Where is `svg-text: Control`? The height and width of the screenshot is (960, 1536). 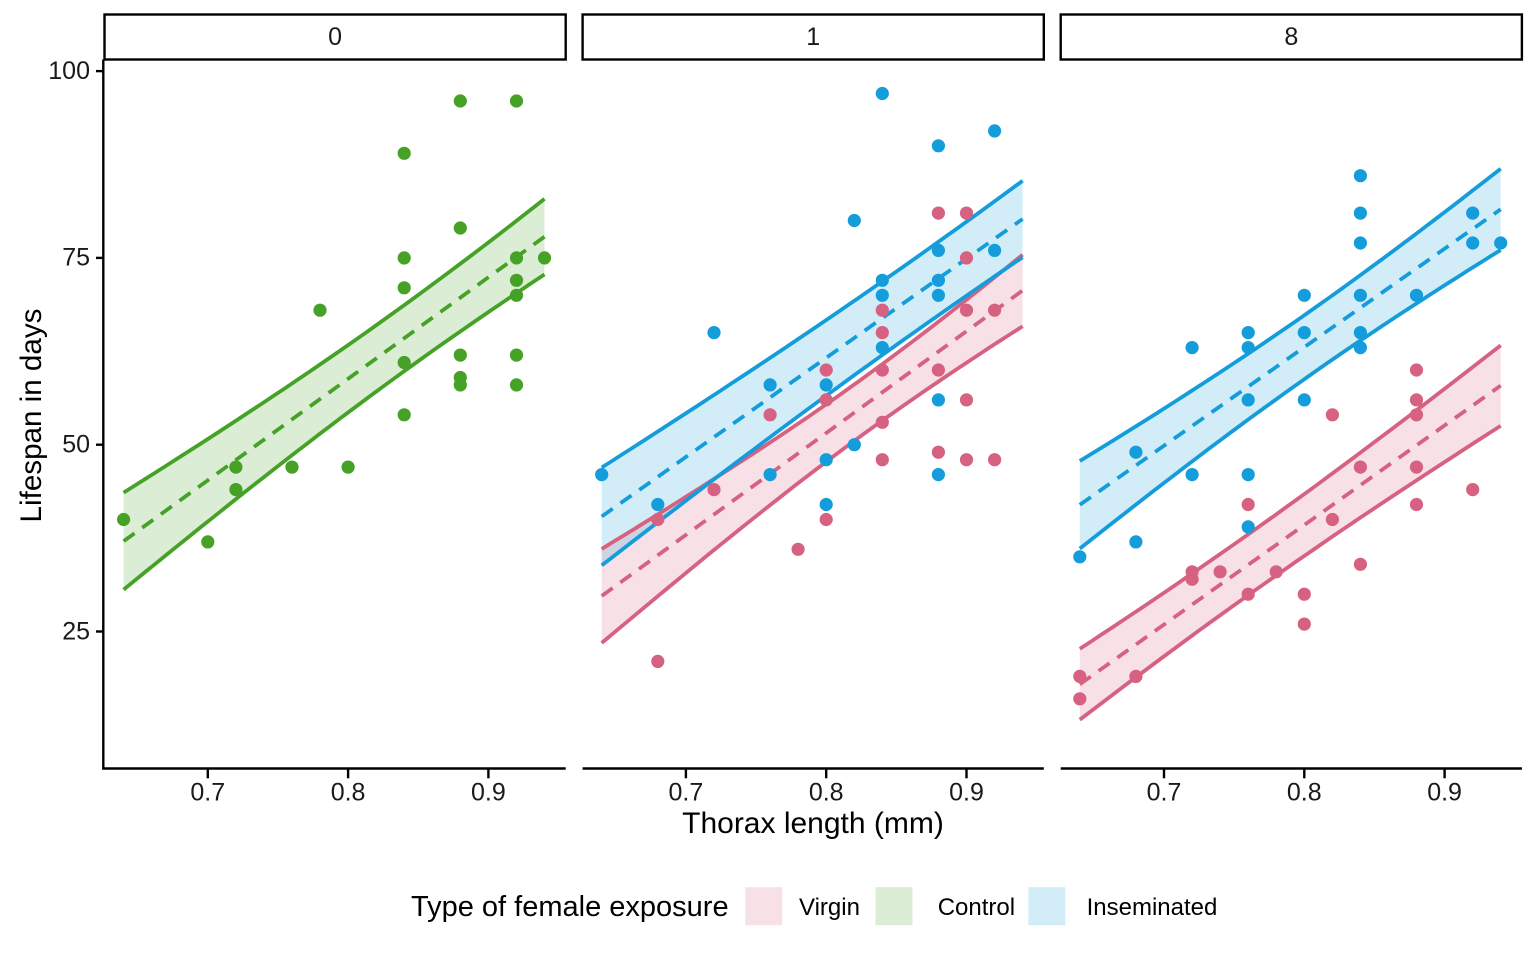 svg-text: Control is located at coordinates (976, 907).